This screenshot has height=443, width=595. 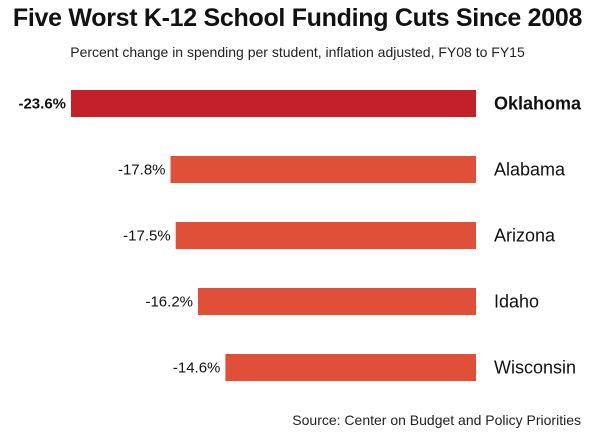 I want to click on bar-arizona, so click(x=325, y=235).